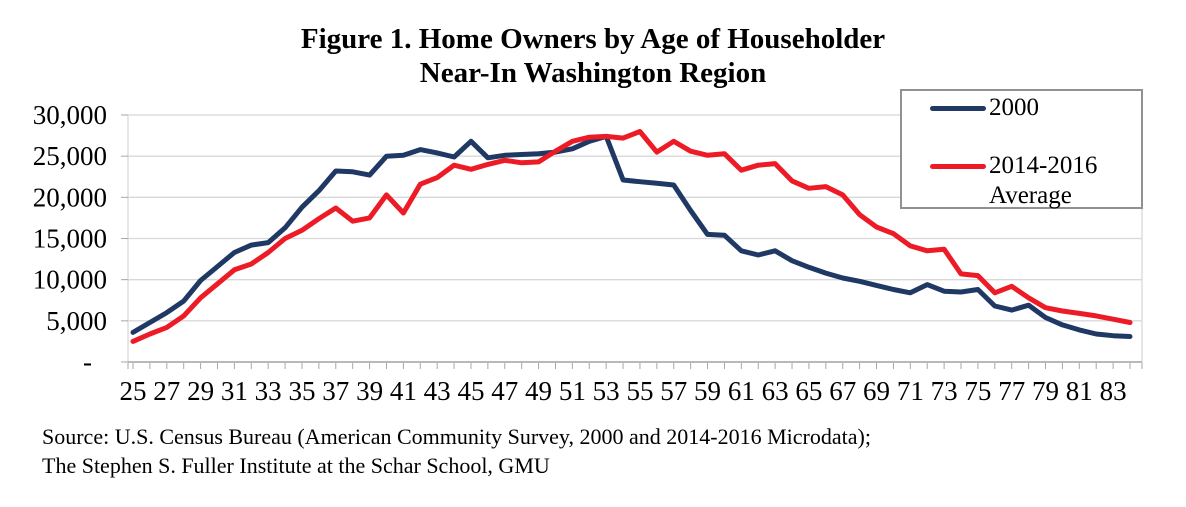  What do you see at coordinates (673, 391) in the screenshot?
I see `x-axis-label: 57` at bounding box center [673, 391].